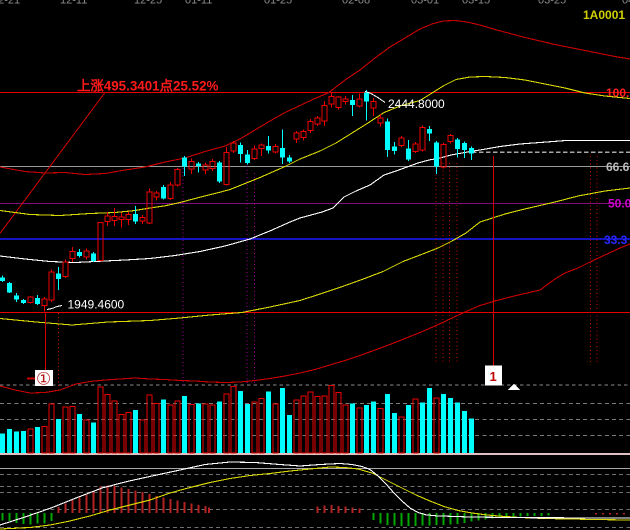 This screenshot has width=630, height=530. Describe the element at coordinates (198, 3) in the screenshot. I see `svg-text: 01-11` at that location.